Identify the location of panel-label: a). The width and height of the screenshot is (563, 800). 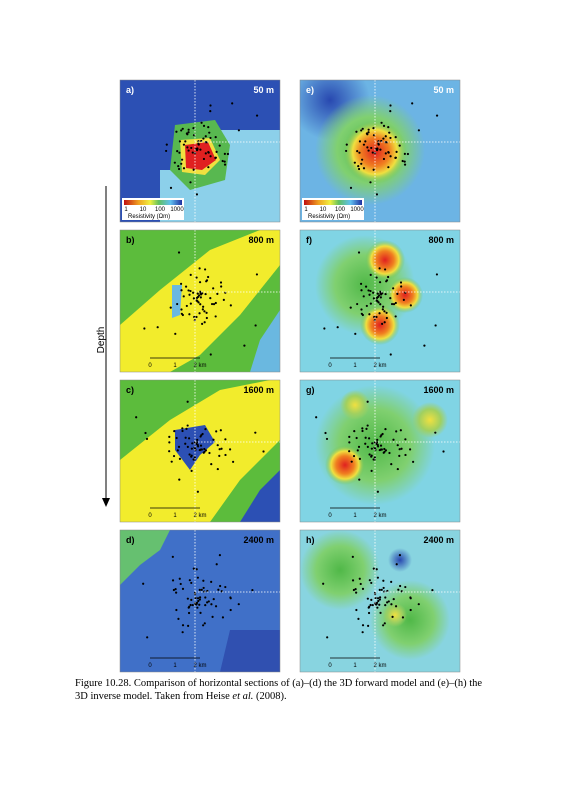
(130, 90).